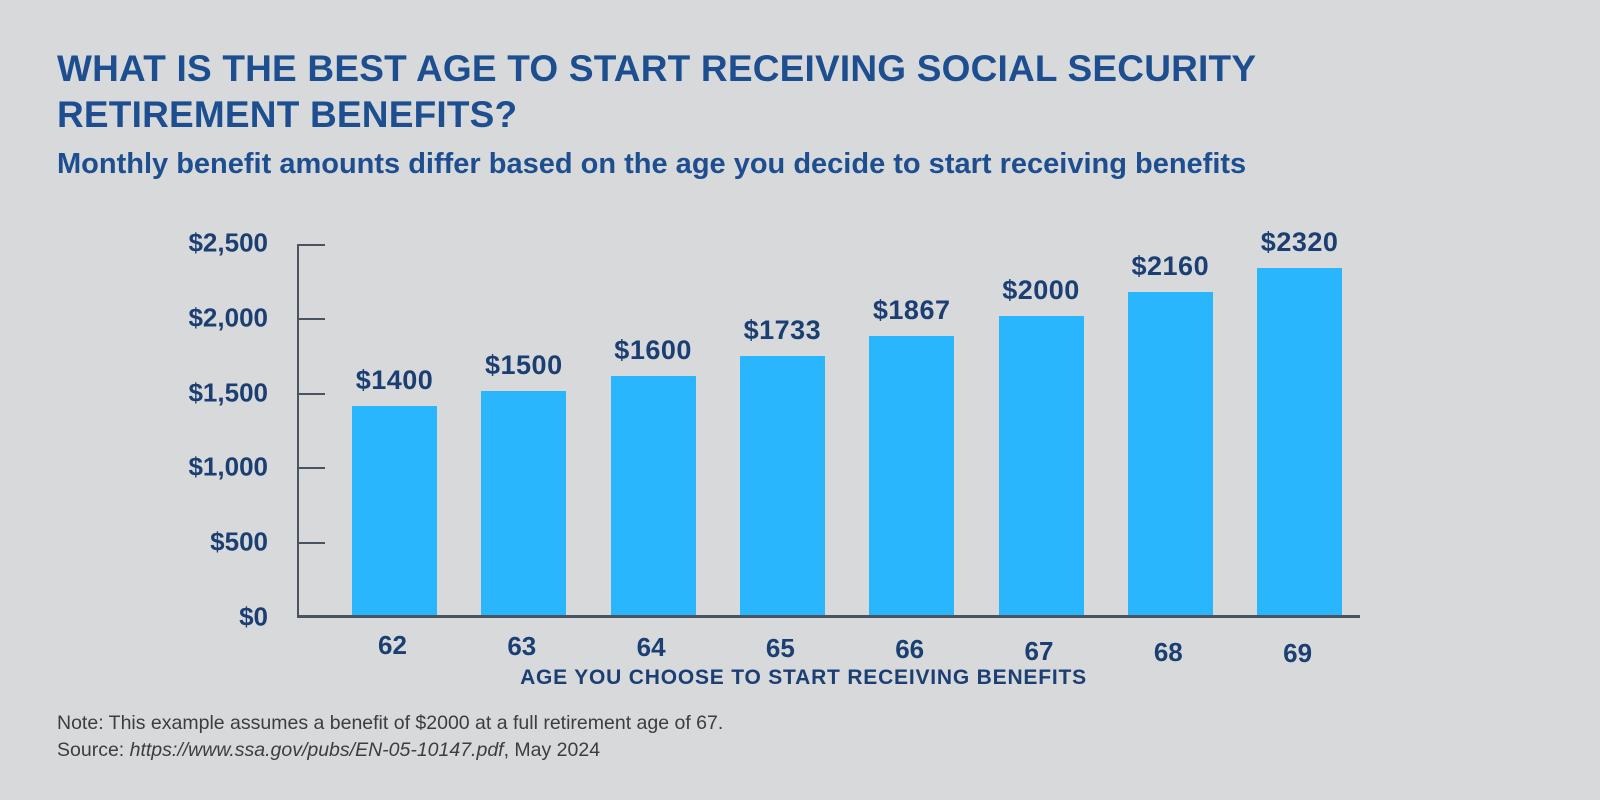 Image resolution: width=1600 pixels, height=800 pixels. What do you see at coordinates (522, 646) in the screenshot?
I see `x-tick-label: 63` at bounding box center [522, 646].